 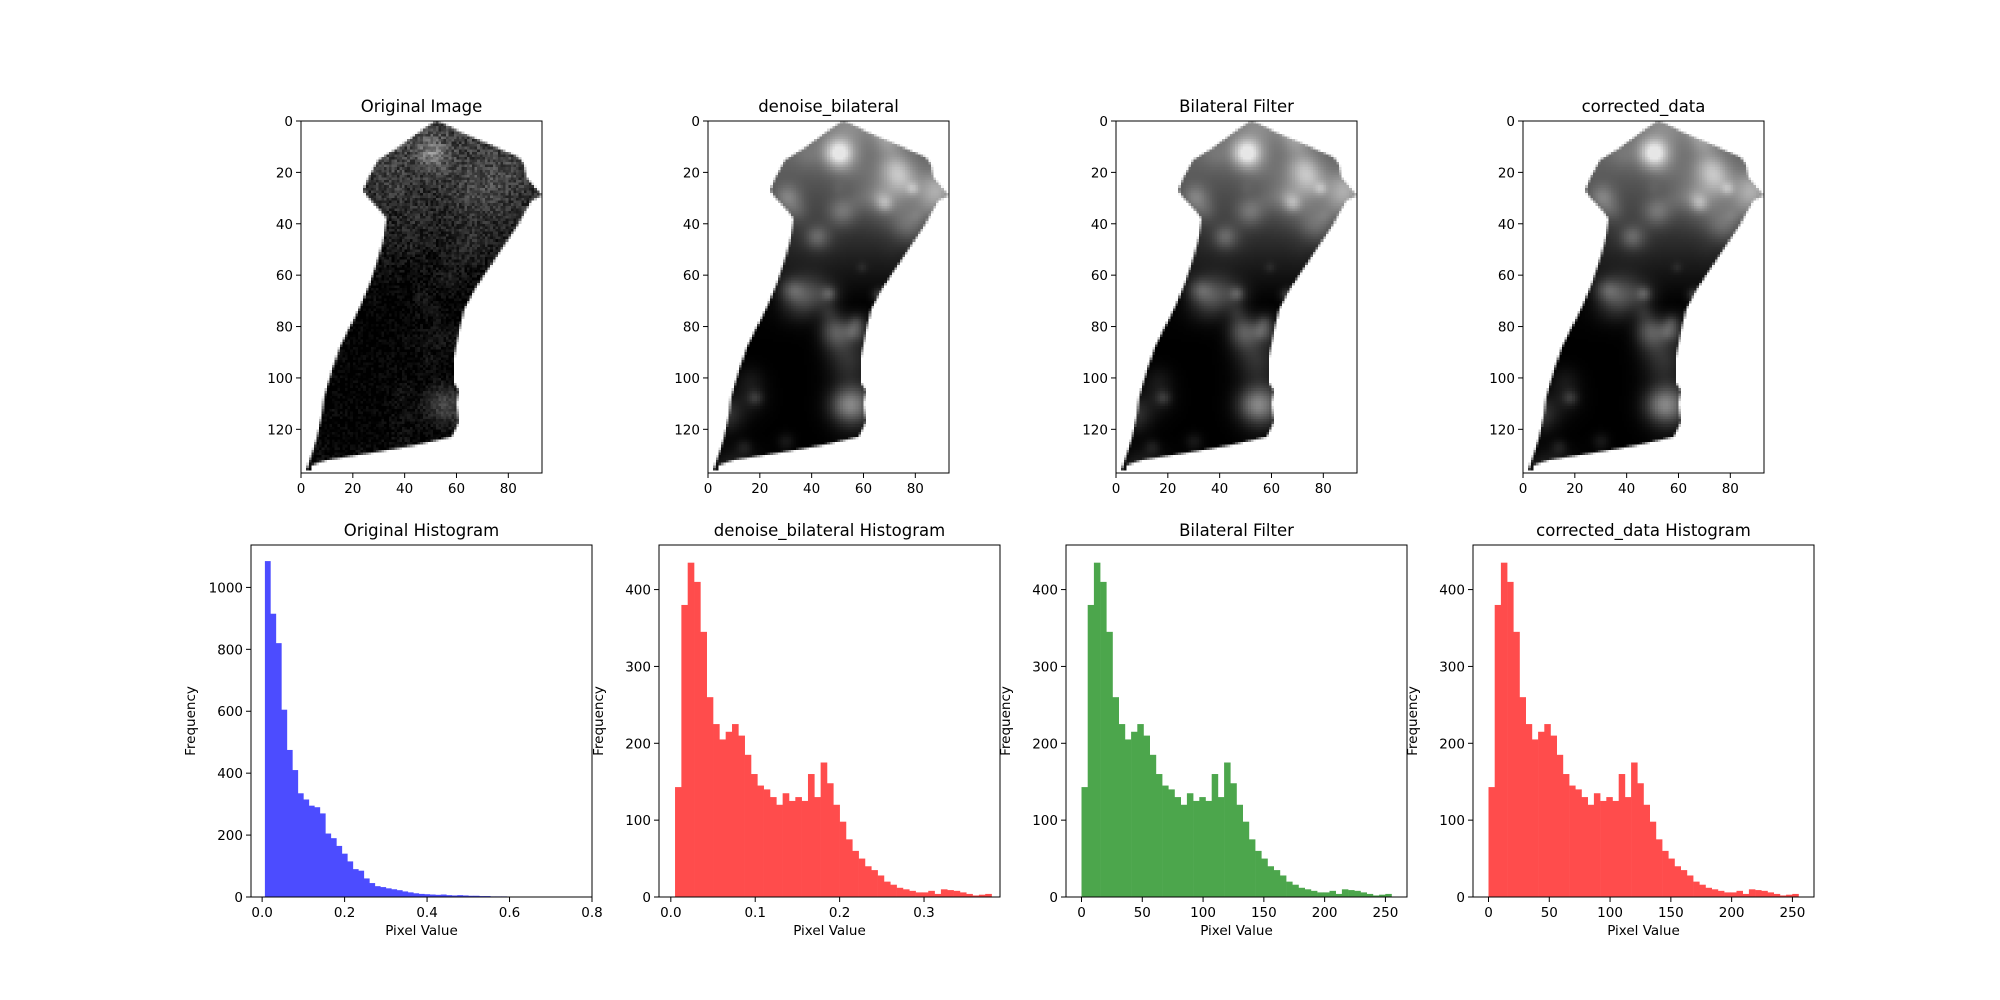 What do you see at coordinates (1220, 297) in the screenshot?
I see `image-panel-3: Bilateral Filter 0 20 40 60 80 0 20 40 60 80 100 120` at bounding box center [1220, 297].